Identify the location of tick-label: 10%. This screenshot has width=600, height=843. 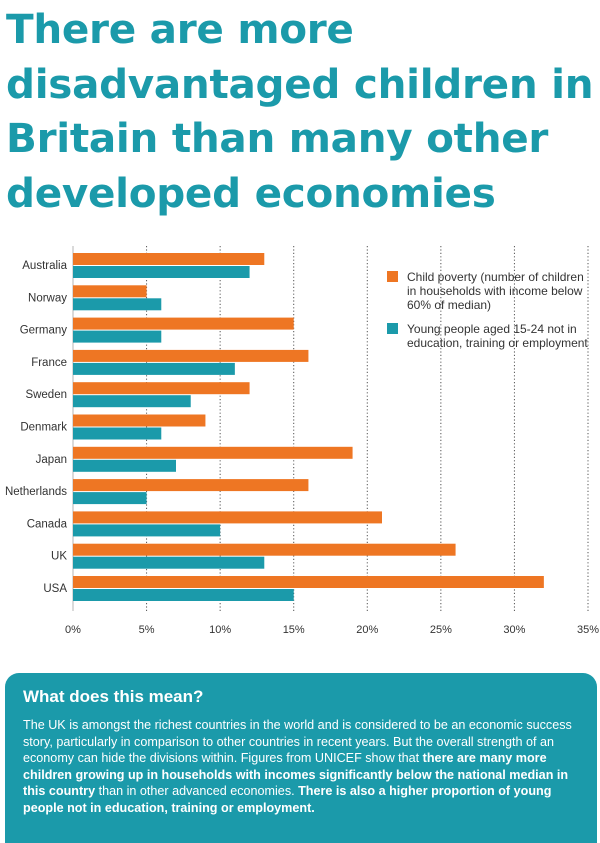
(220, 630).